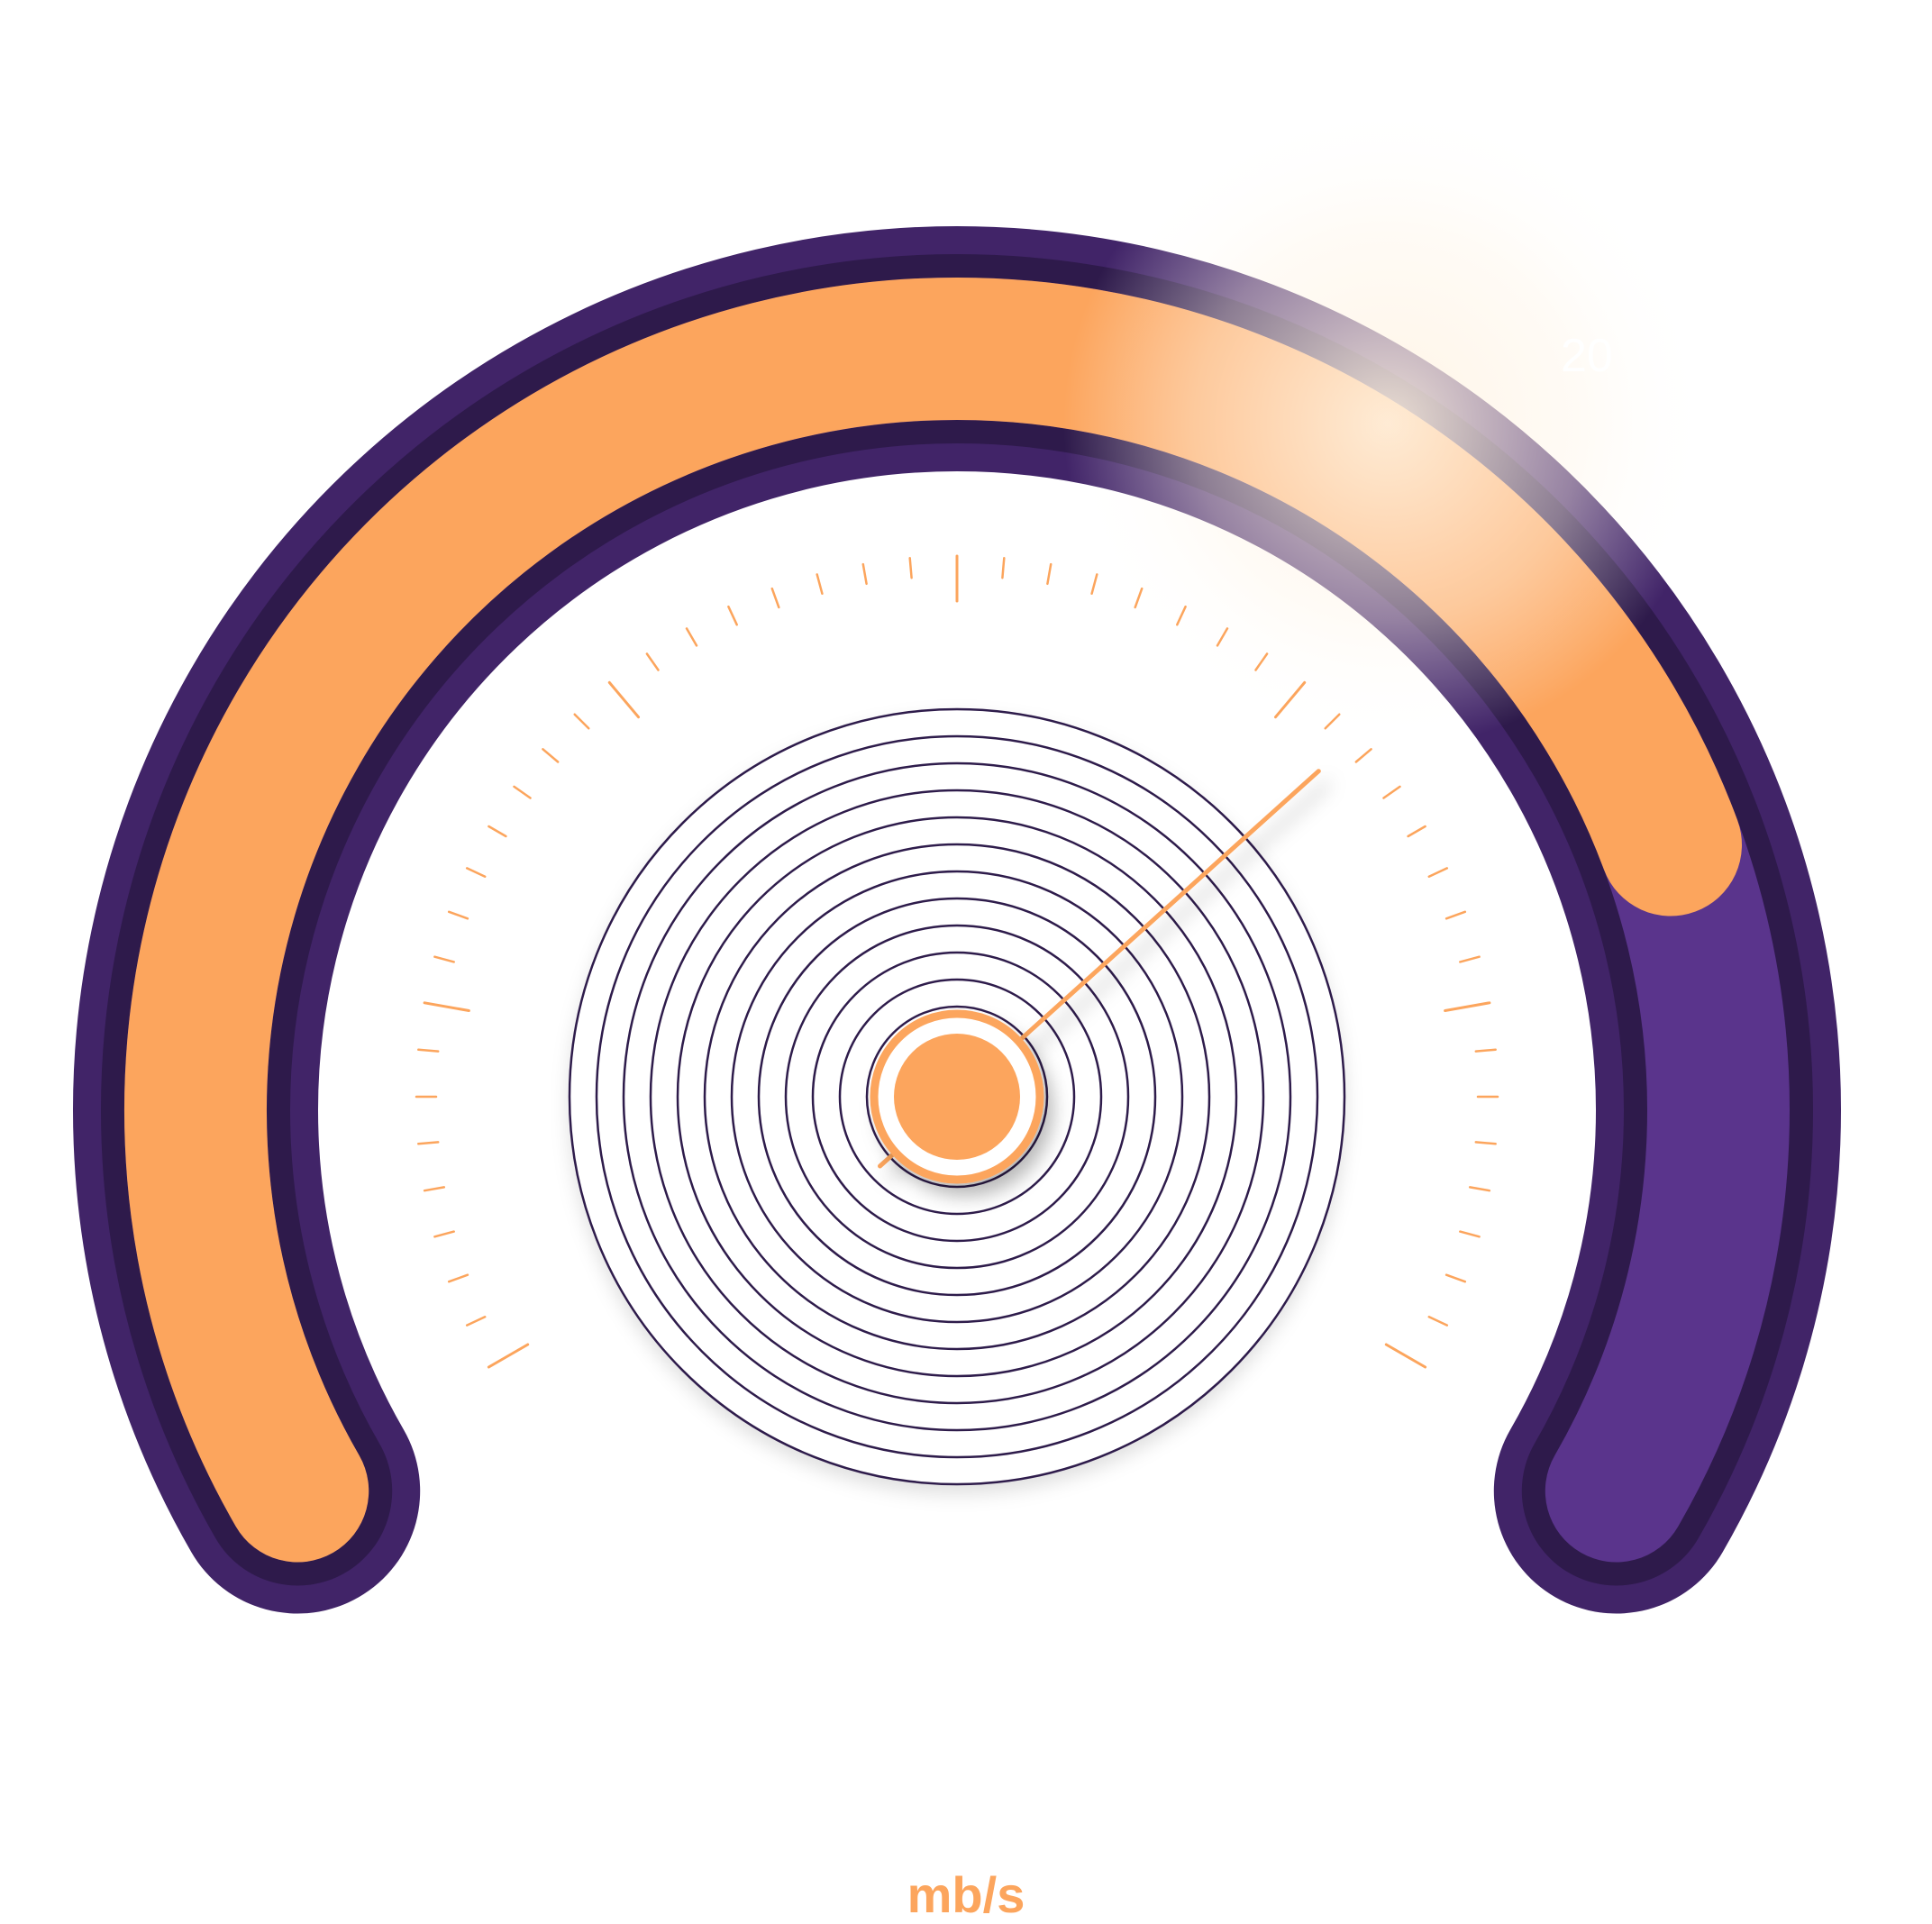  What do you see at coordinates (966, 1894) in the screenshot?
I see `unit-label: mb/s` at bounding box center [966, 1894].